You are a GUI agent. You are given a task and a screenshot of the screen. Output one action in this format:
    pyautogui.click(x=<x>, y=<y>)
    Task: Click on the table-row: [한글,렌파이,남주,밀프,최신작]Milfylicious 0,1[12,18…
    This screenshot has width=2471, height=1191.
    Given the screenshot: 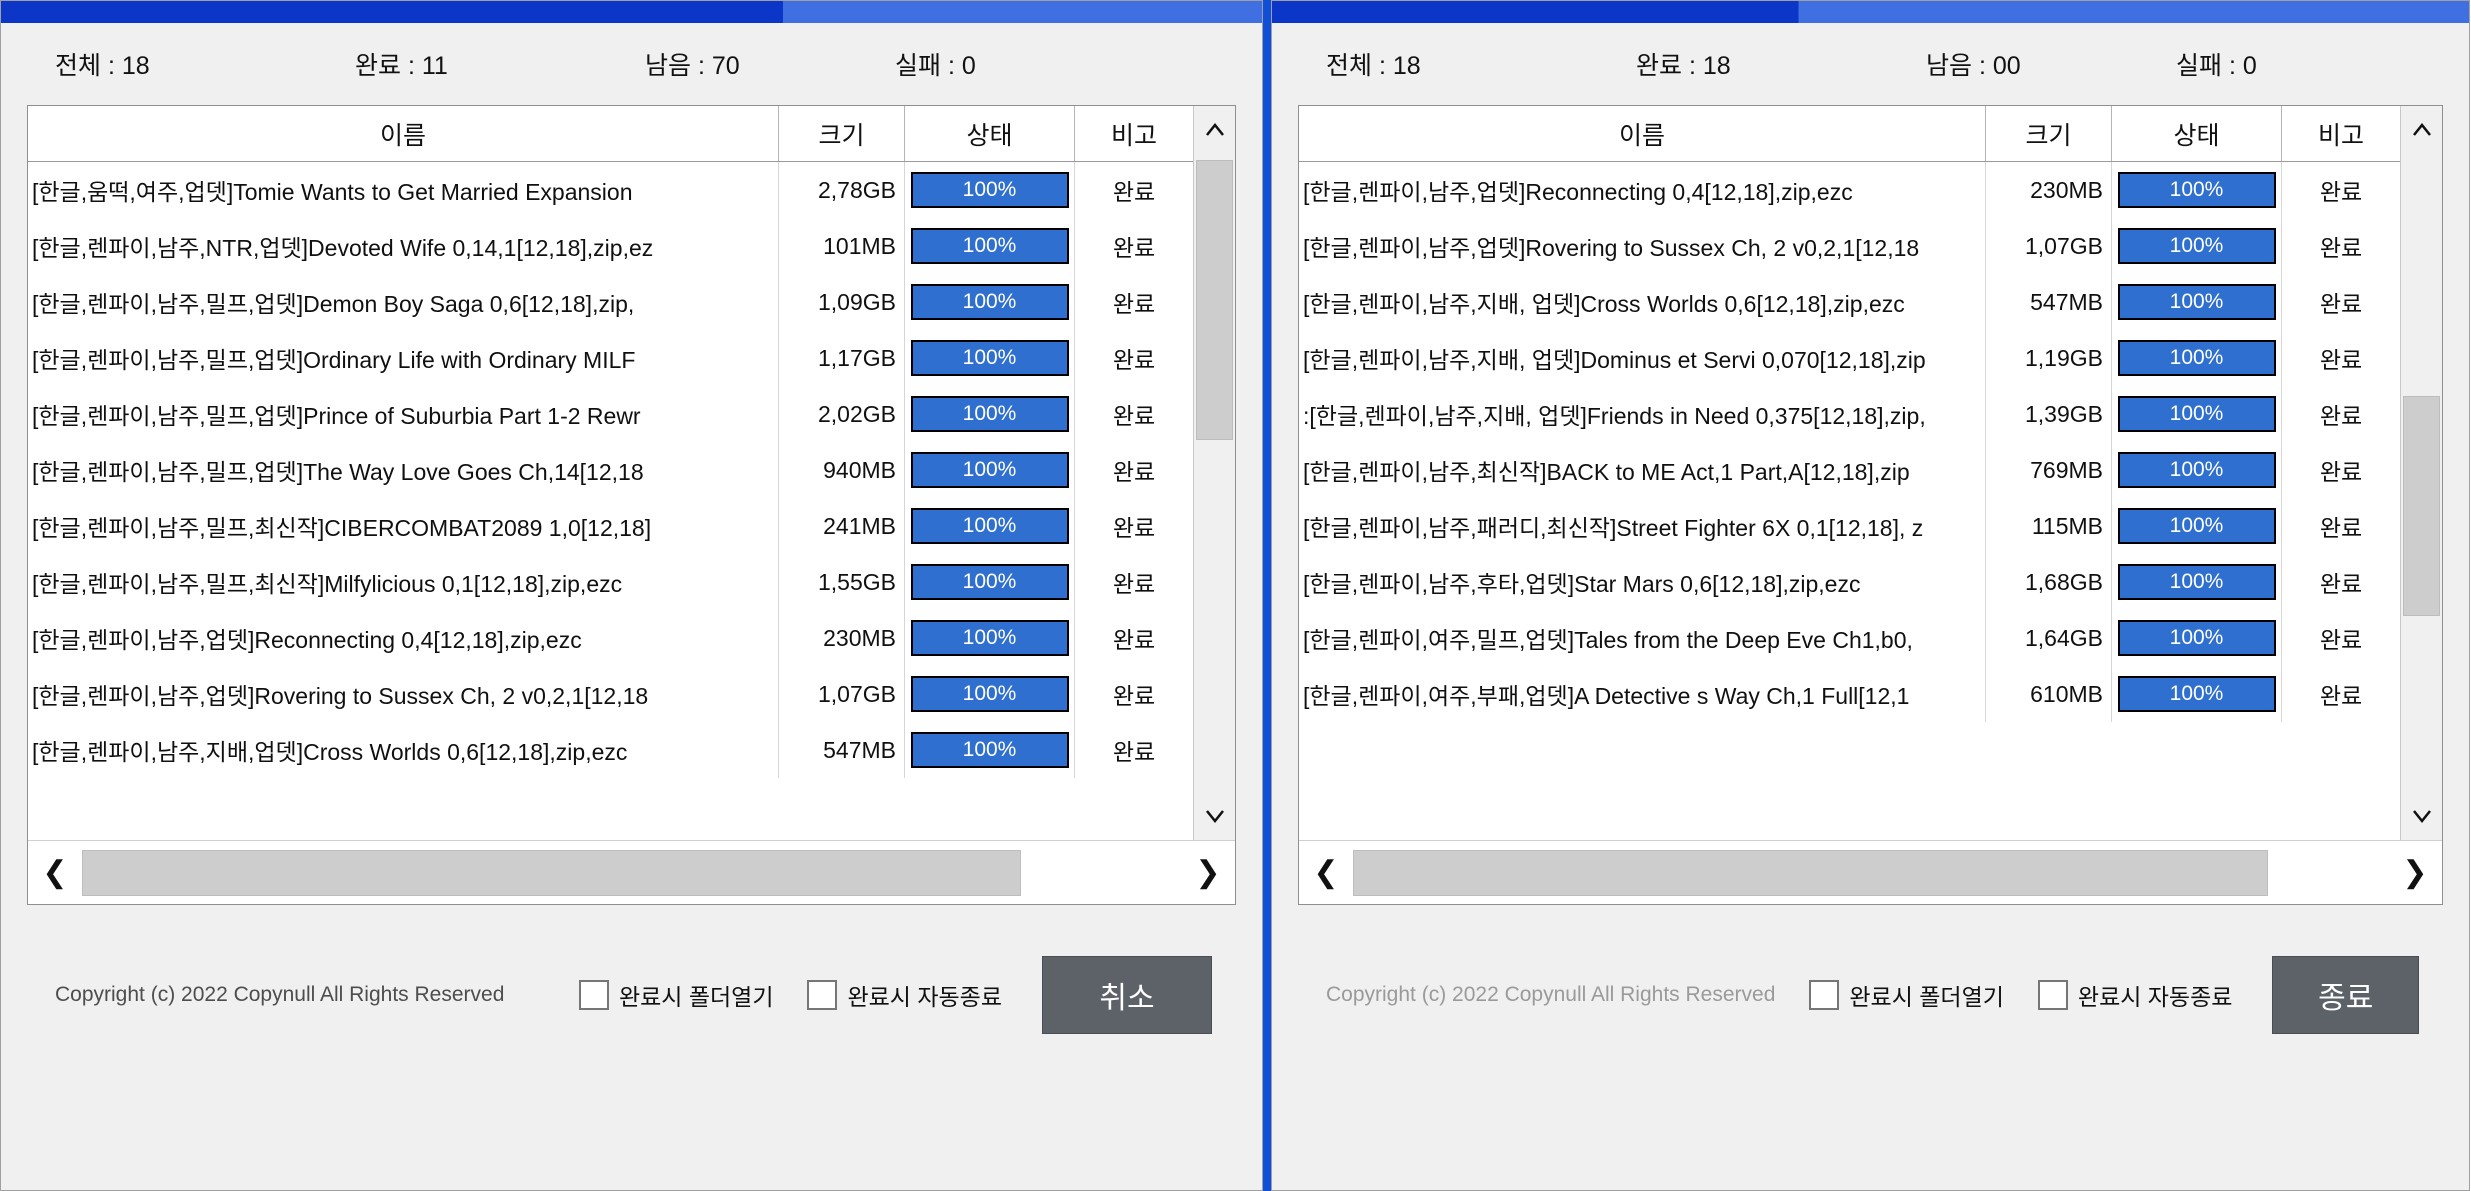 What is the action you would take?
    pyautogui.click(x=610, y=582)
    